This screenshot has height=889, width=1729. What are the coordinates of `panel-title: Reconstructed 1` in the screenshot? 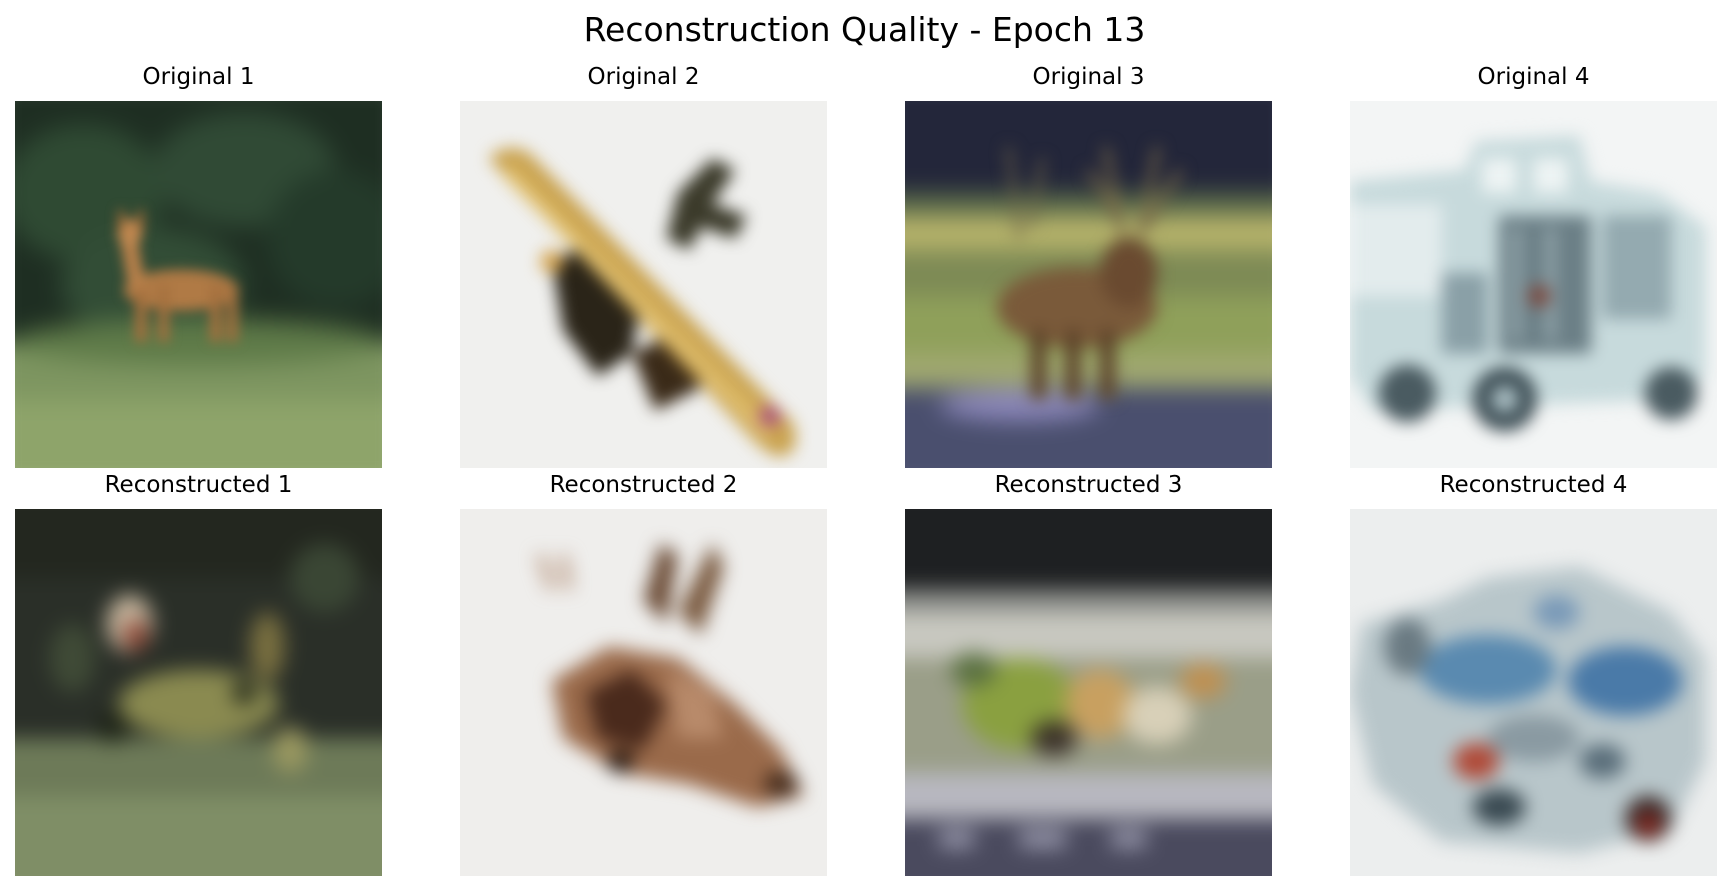 It's located at (198, 485).